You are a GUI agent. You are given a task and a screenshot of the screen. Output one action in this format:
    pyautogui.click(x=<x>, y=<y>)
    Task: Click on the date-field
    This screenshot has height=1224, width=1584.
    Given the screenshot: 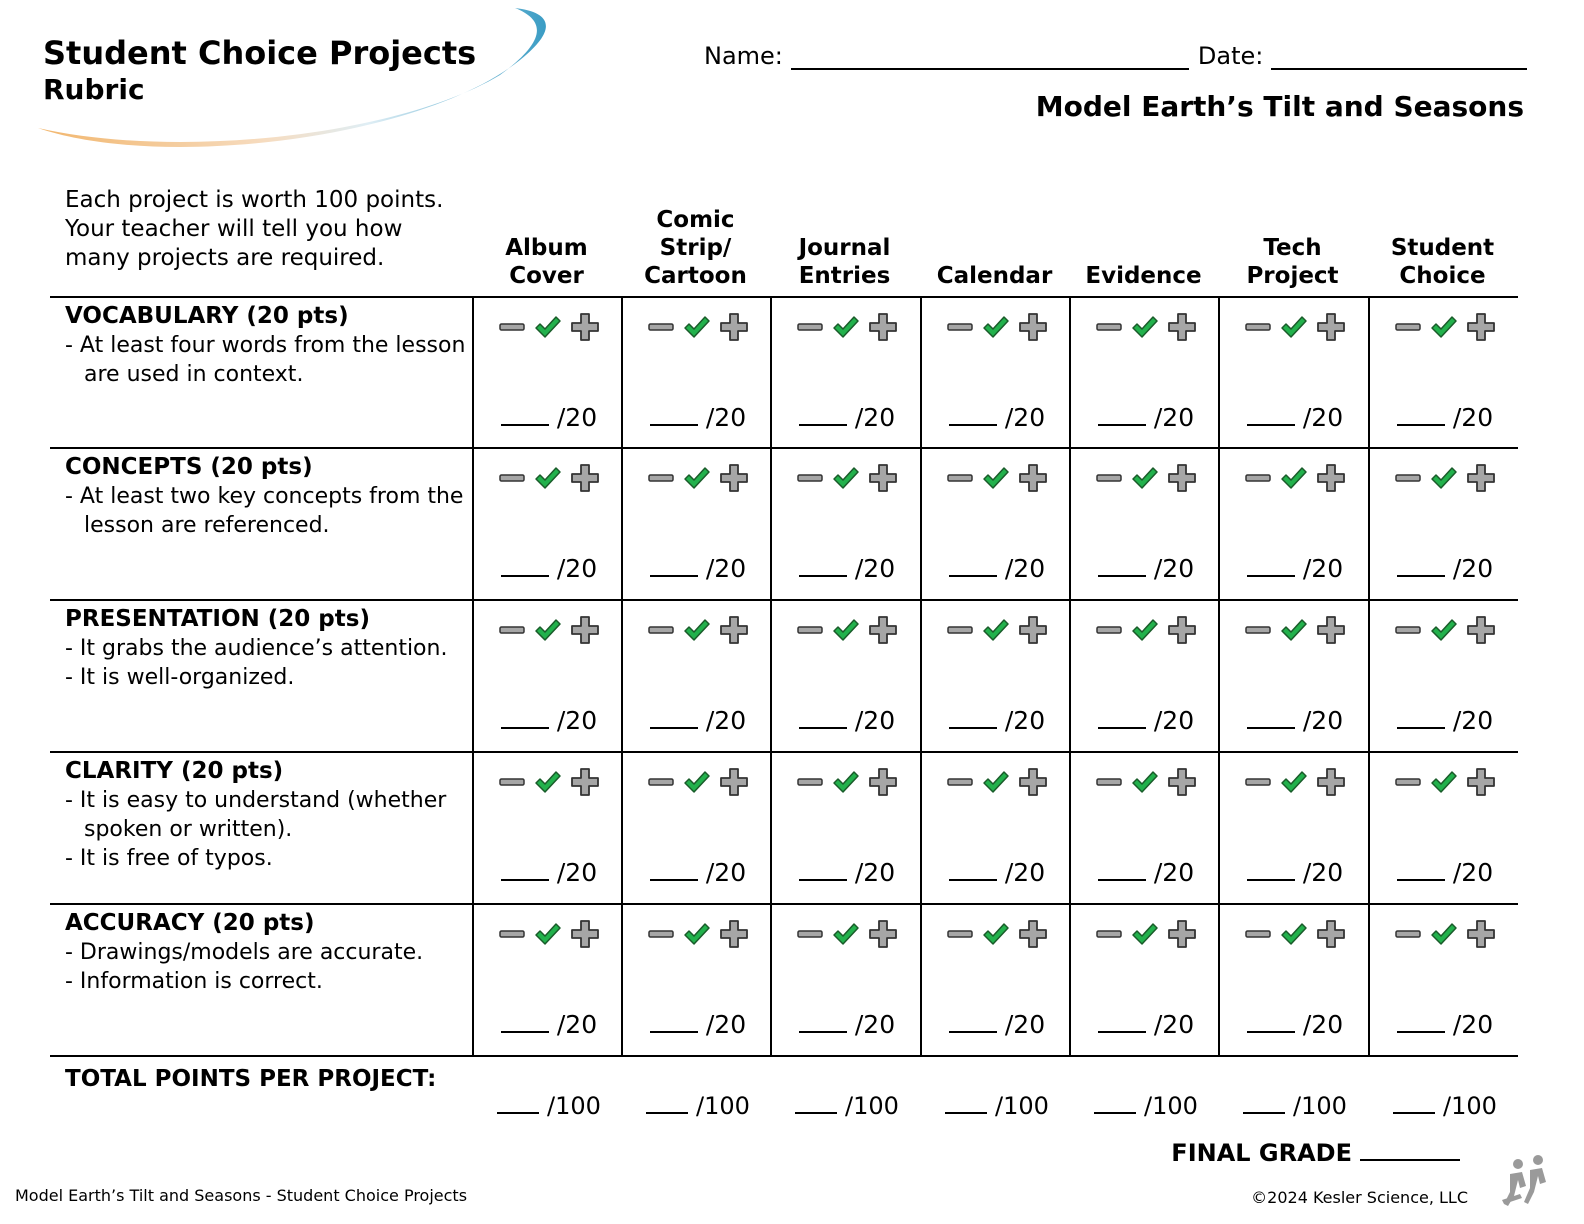 What is the action you would take?
    pyautogui.click(x=1399, y=56)
    